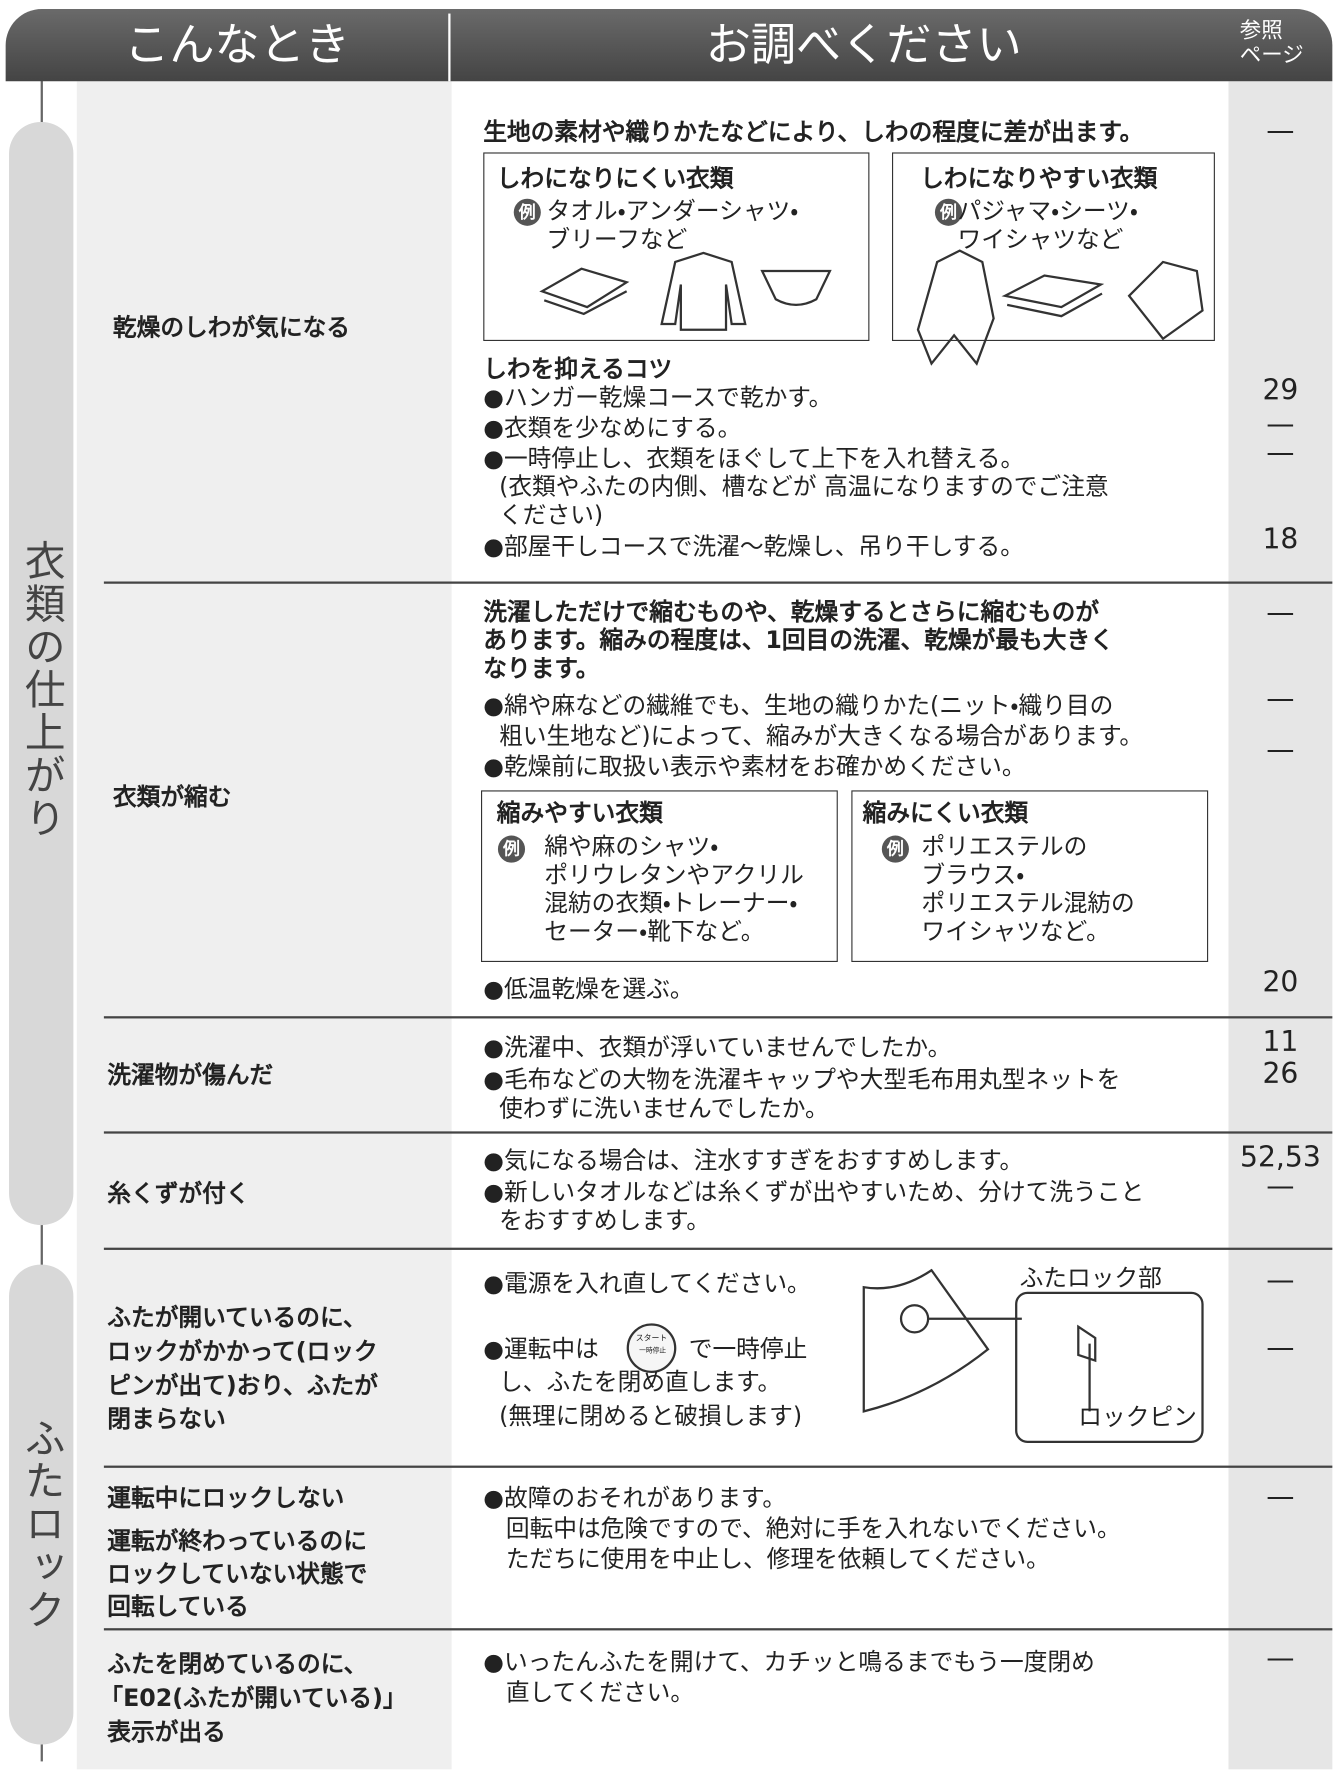  What do you see at coordinates (1039, 178) in the screenshot?
I see `box-title: しわになりやすい衣類` at bounding box center [1039, 178].